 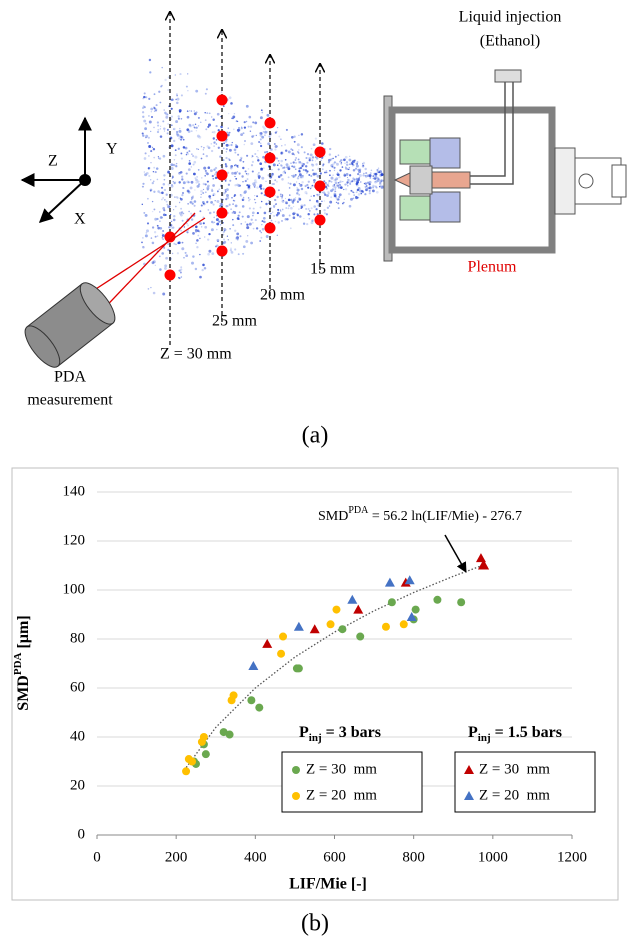 I want to click on legend-label: Z = 30 mm, so click(x=341, y=769).